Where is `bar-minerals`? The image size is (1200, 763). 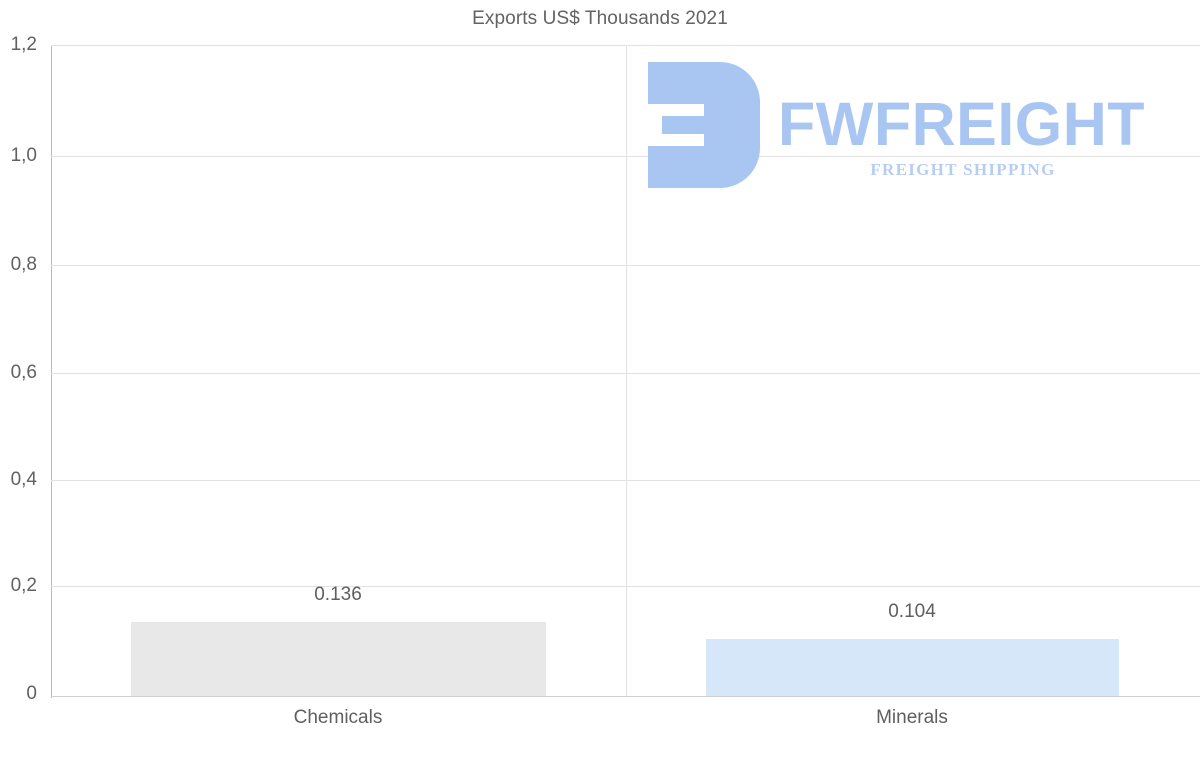
bar-minerals is located at coordinates (912, 667).